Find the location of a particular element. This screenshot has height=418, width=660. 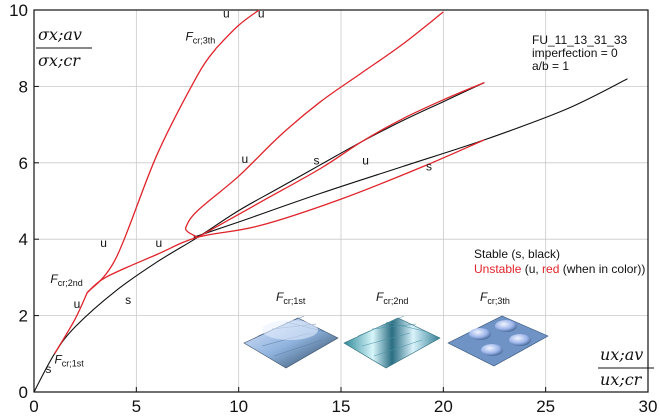

x-tick-label: 30 is located at coordinates (648, 406).